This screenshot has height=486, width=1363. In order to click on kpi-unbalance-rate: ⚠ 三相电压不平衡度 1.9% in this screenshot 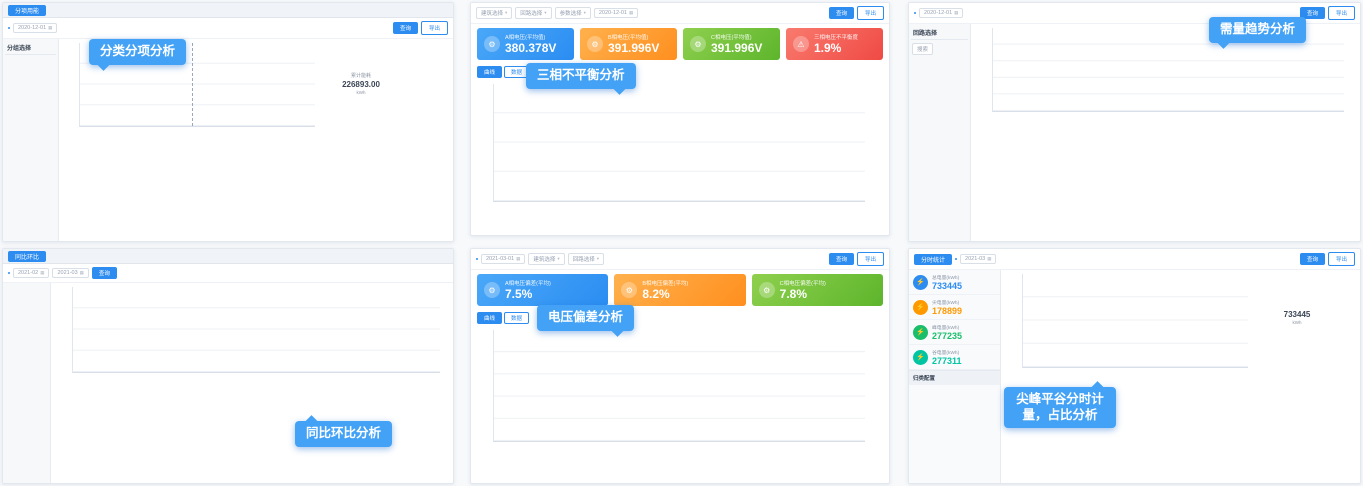, I will do `click(834, 44)`.